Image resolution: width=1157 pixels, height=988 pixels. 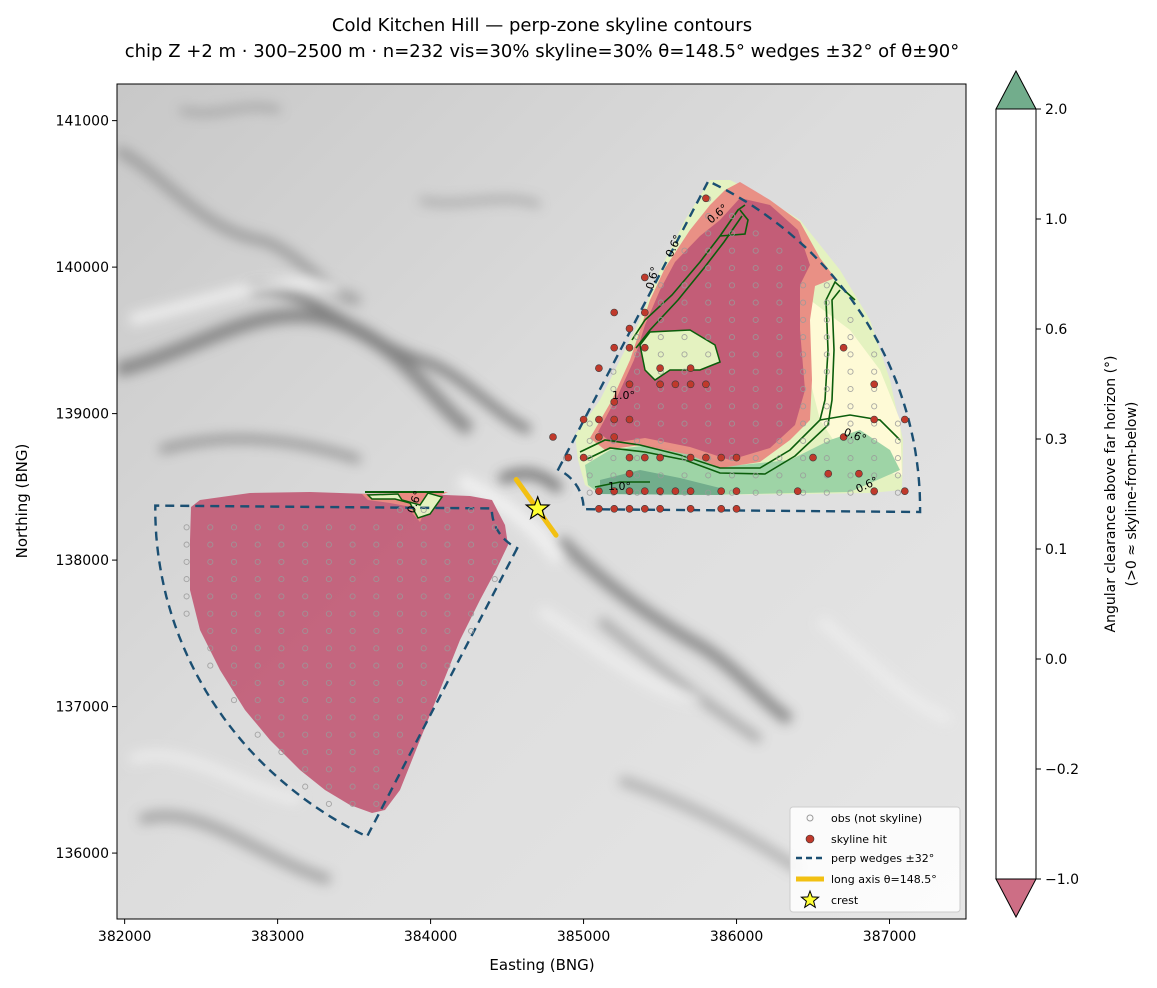 I want to click on y-tick-label: 137000, so click(x=82, y=708).